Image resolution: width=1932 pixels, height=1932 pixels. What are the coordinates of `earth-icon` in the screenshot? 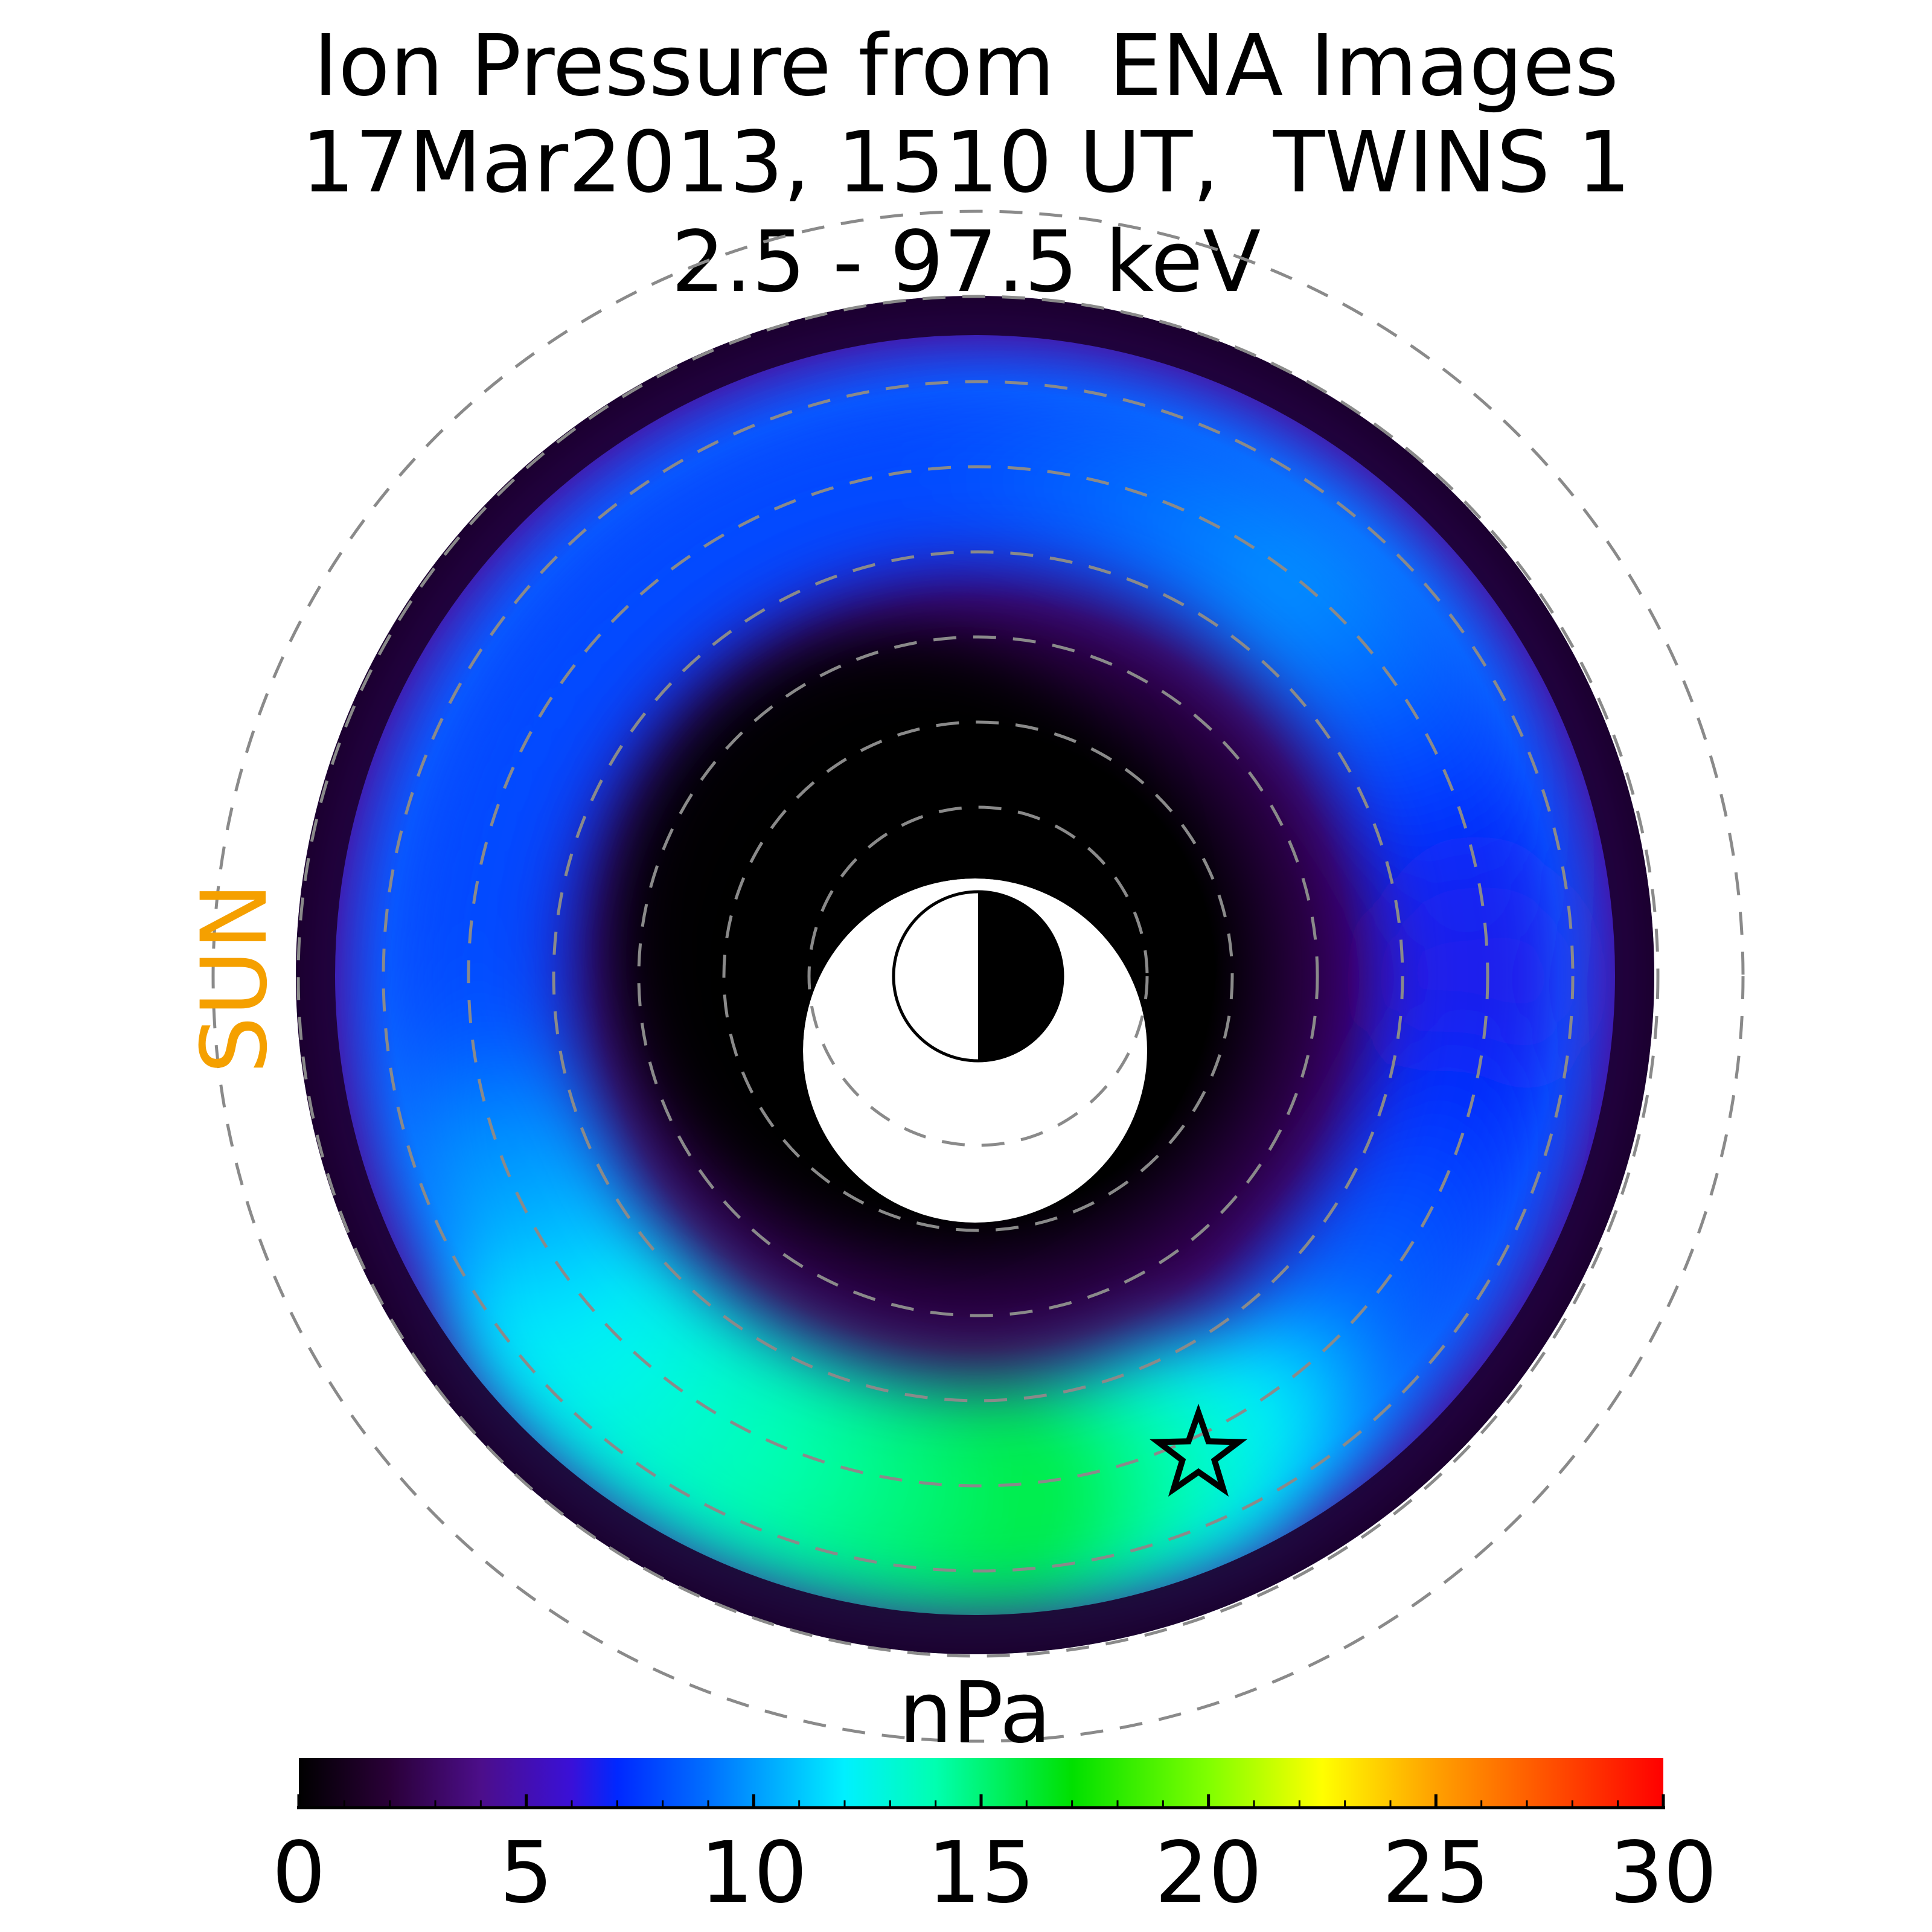 It's located at (978, 977).